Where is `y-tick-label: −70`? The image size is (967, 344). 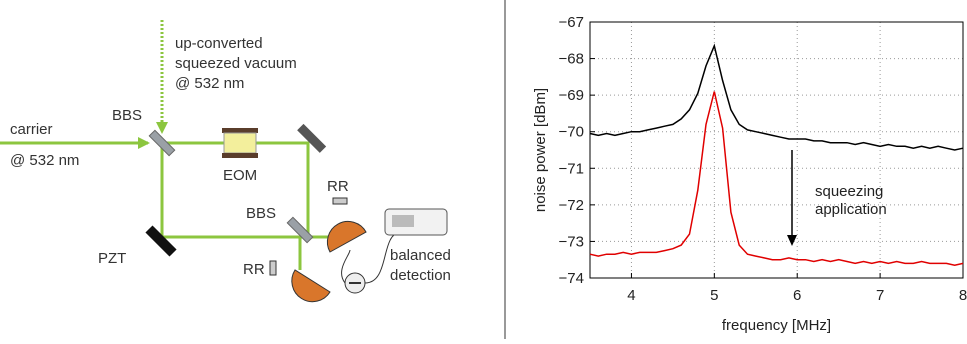 y-tick-label: −70 is located at coordinates (571, 132).